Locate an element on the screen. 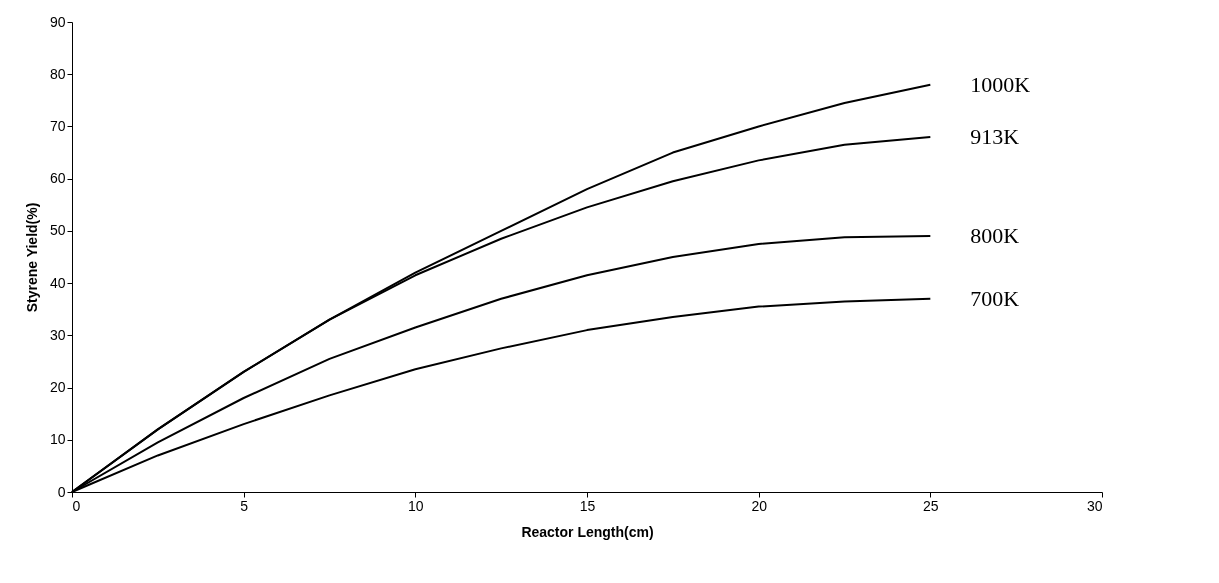 This screenshot has width=1219, height=583. y-tick-label: 40 is located at coordinates (57, 282).